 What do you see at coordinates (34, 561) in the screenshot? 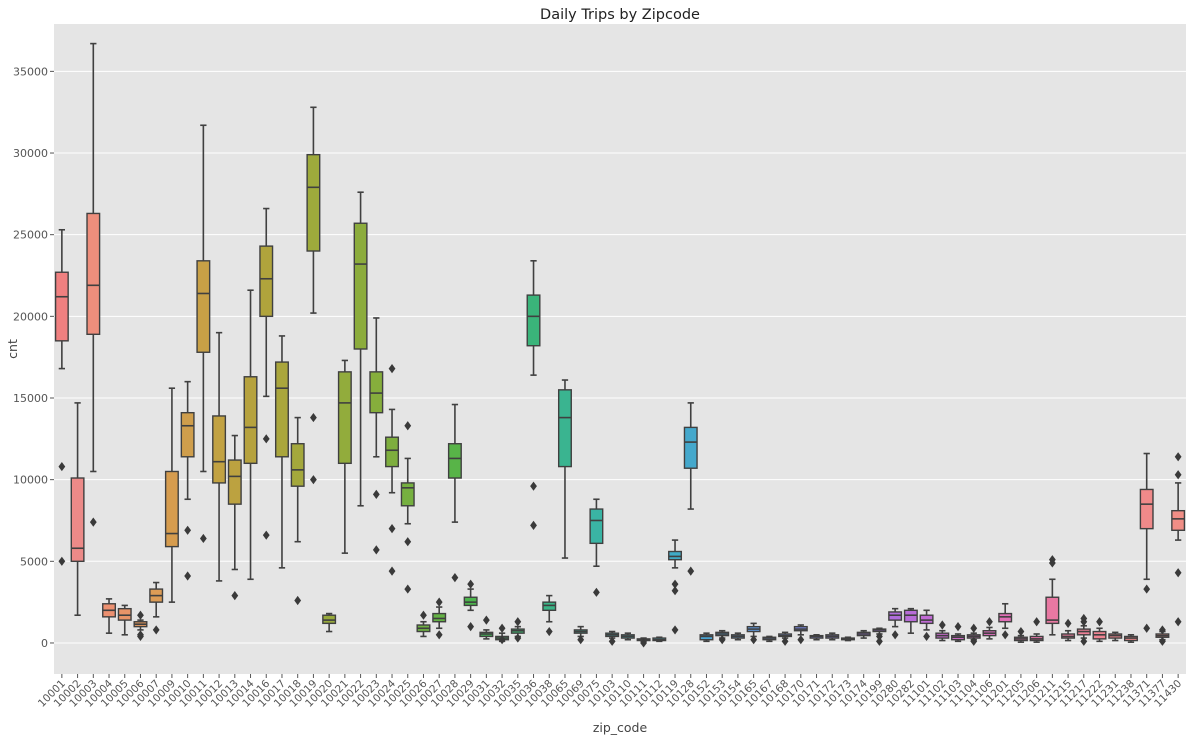
I see `y-tick-label: 5000` at bounding box center [34, 561].